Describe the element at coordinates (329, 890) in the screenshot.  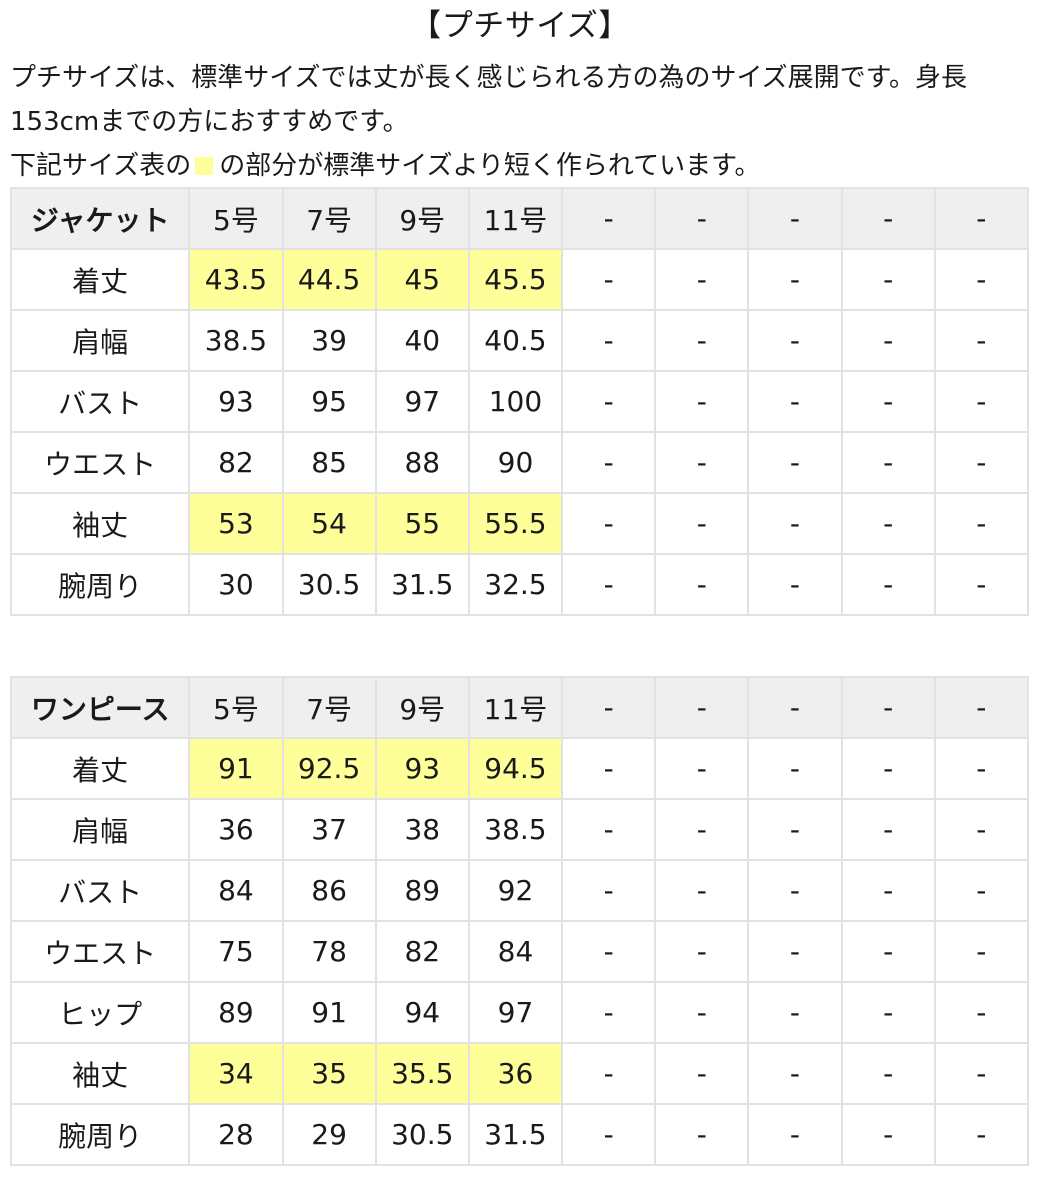
I see `measurement-cell: 86` at that location.